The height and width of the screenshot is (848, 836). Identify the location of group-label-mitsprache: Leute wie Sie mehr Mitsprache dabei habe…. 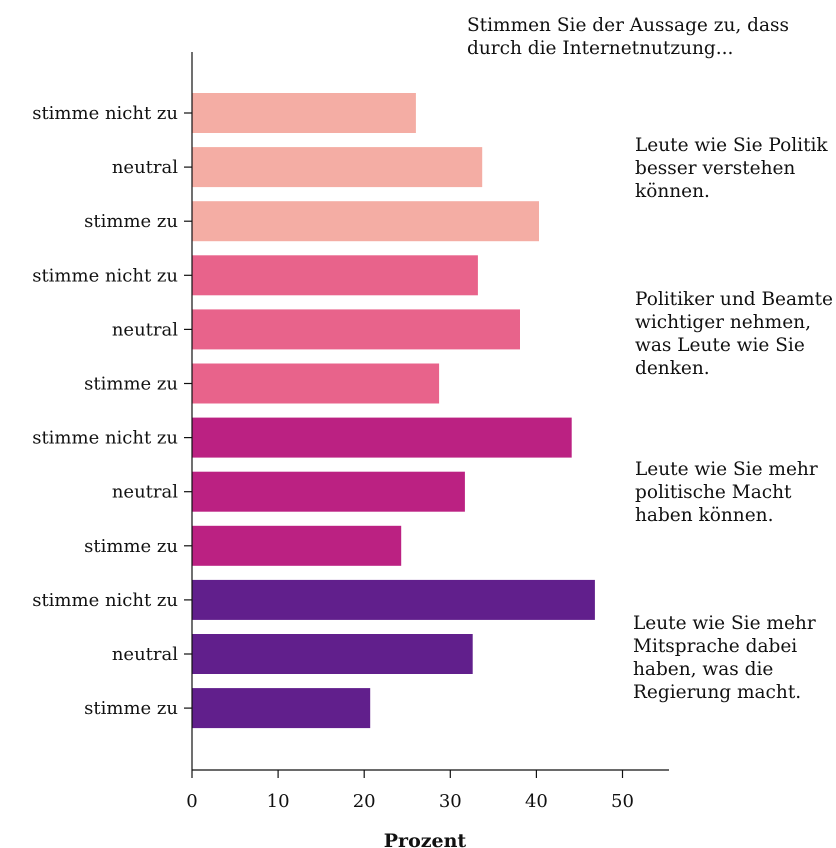
(724, 658).